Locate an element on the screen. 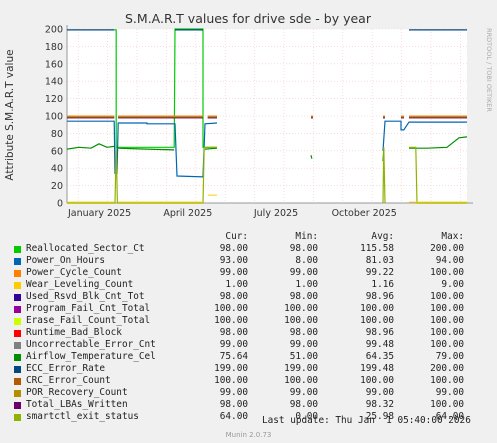  col-avg-header: Avg: is located at coordinates (382, 236).